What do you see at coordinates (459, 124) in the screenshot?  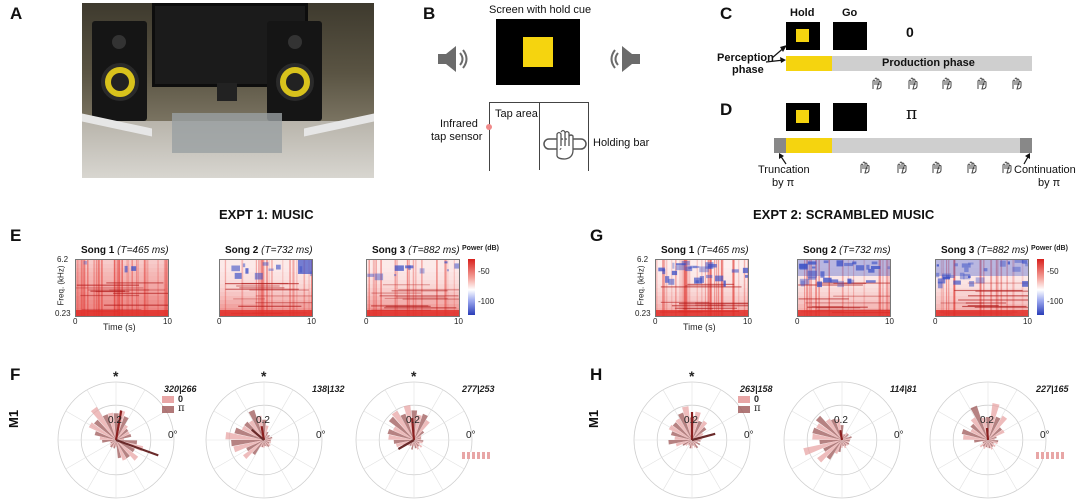 I see `infrared-label-1: Infrared` at bounding box center [459, 124].